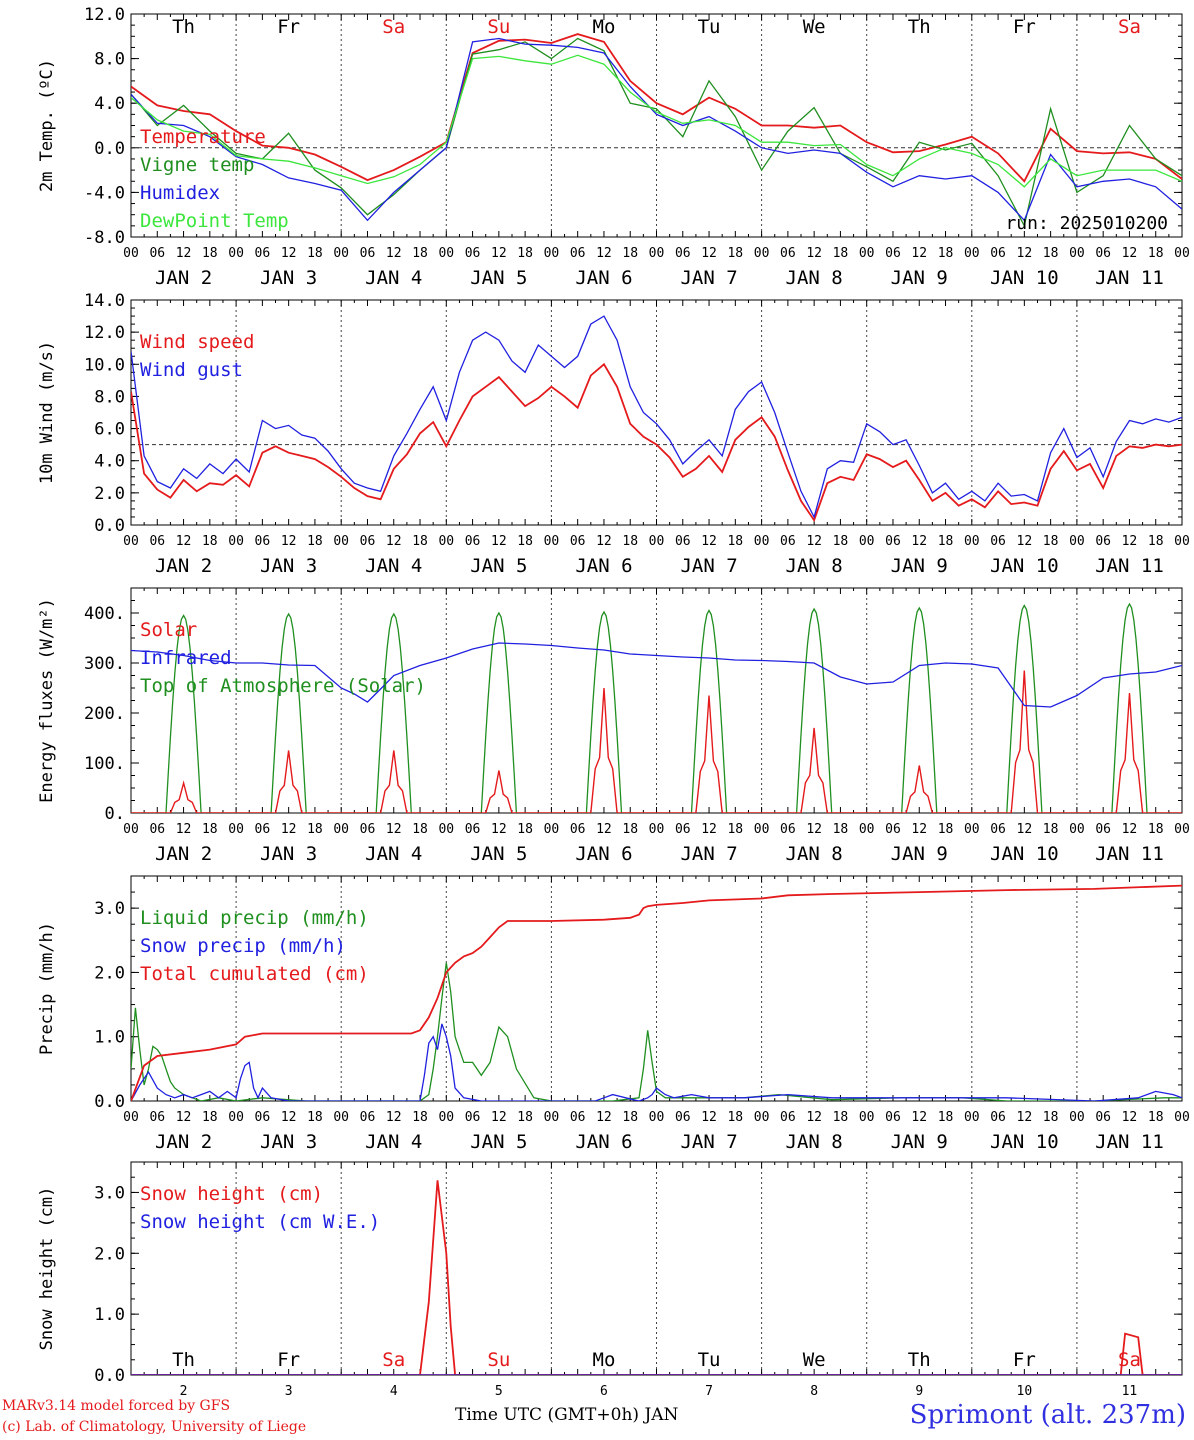  Describe the element at coordinates (919, 1142) in the screenshot. I see `day-label: JAN 9` at that location.